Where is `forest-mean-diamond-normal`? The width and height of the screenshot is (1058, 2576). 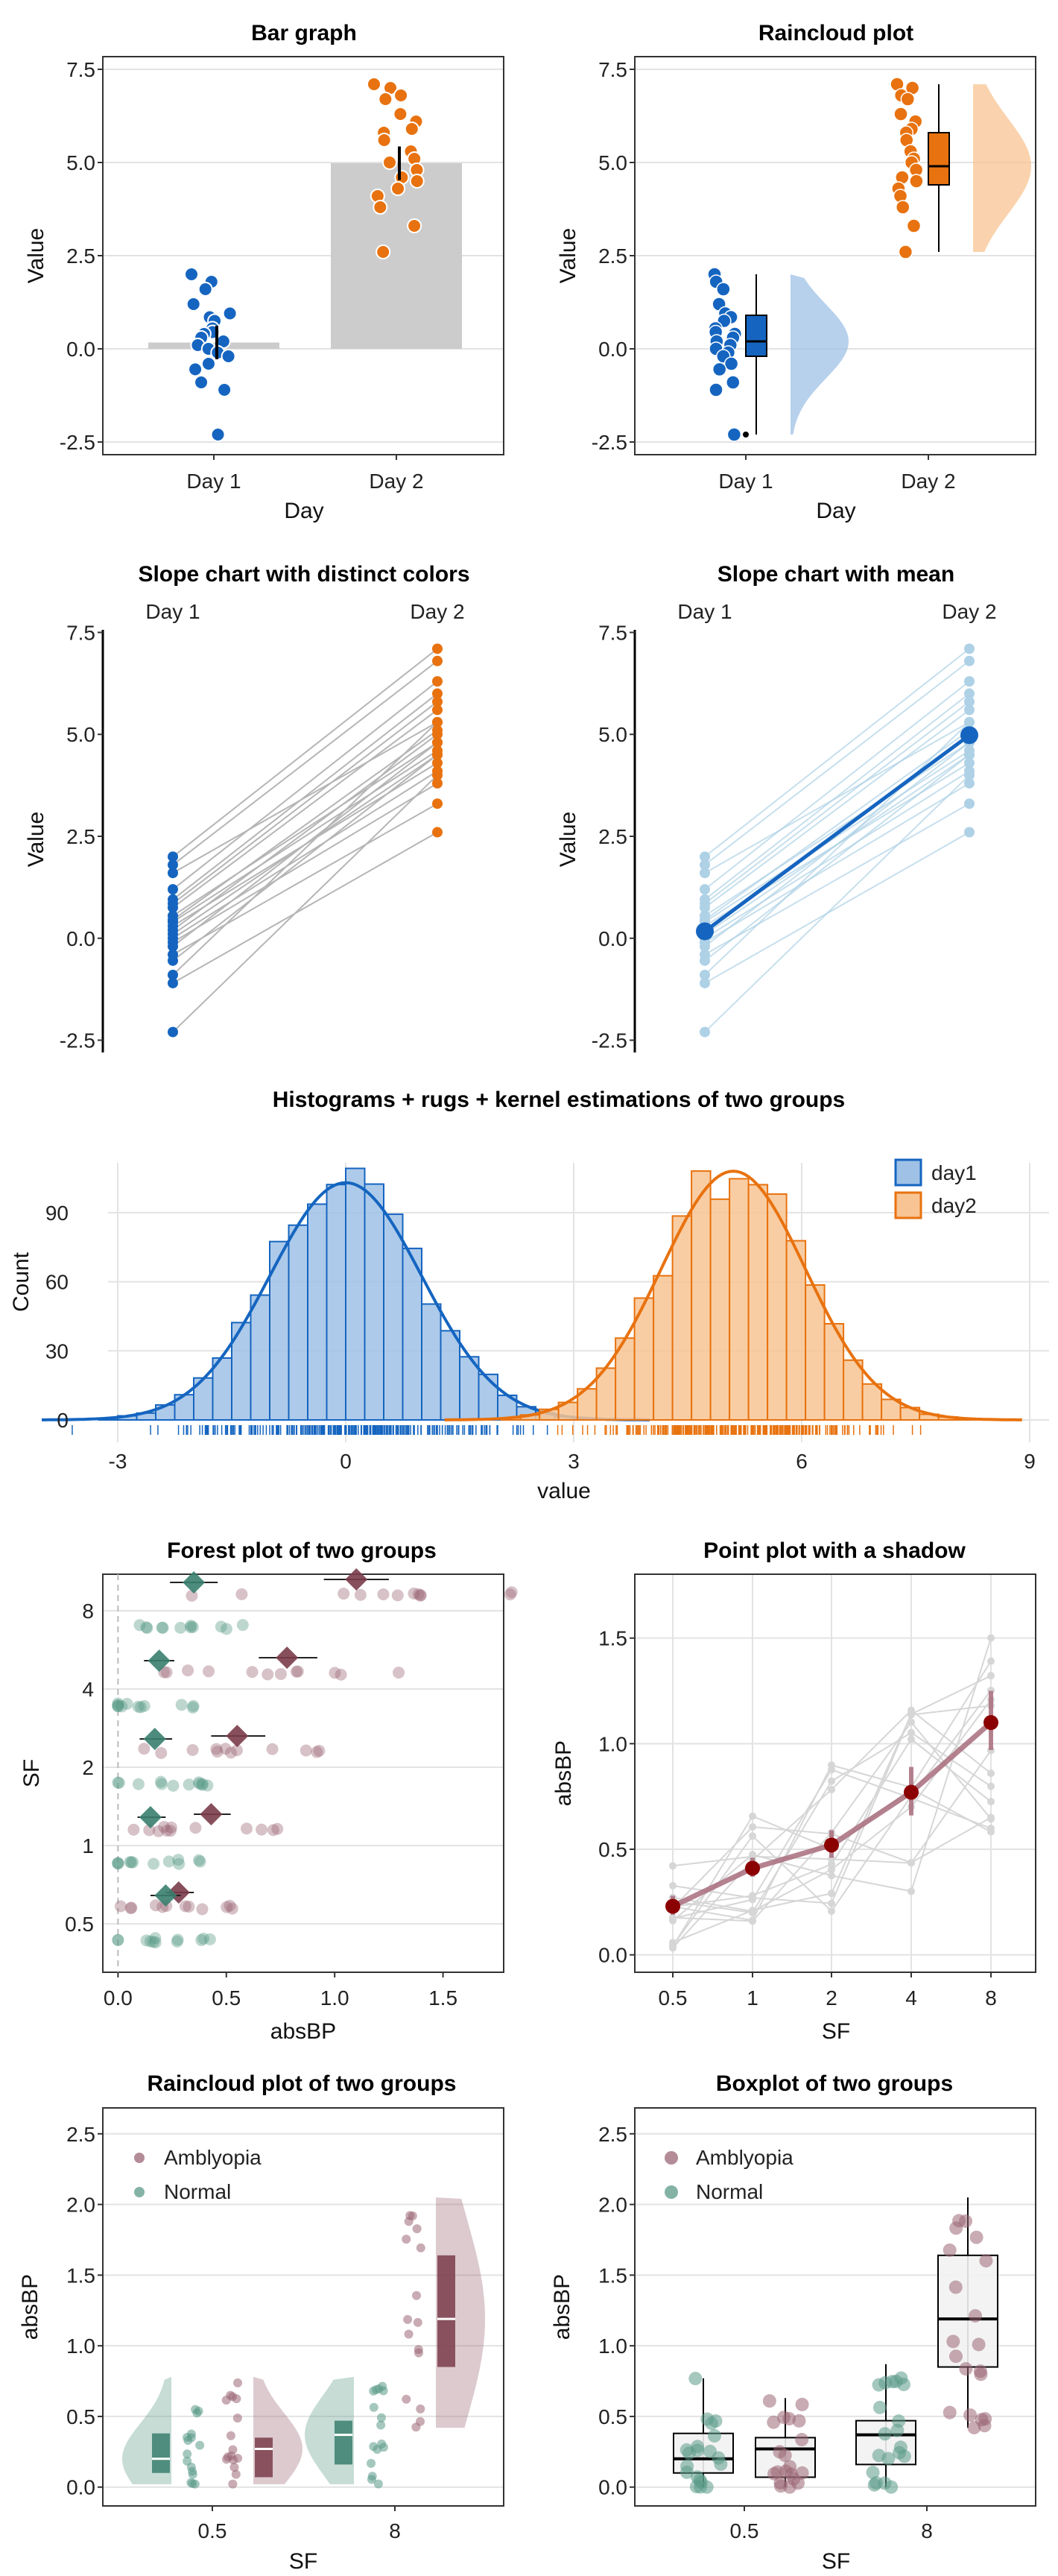
forest-mean-diamond-normal is located at coordinates (154, 1739).